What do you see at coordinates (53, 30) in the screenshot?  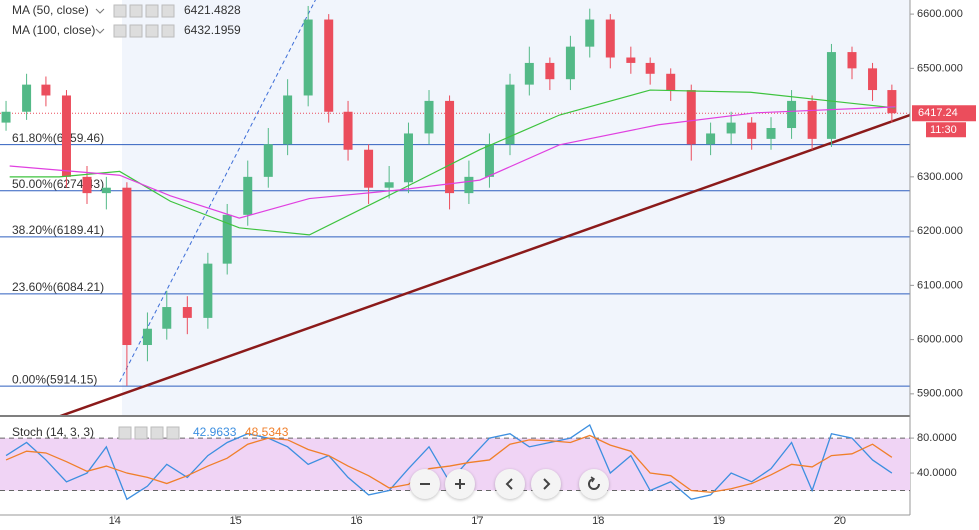 I see `ma-legend-name: MA (100, close)` at bounding box center [53, 30].